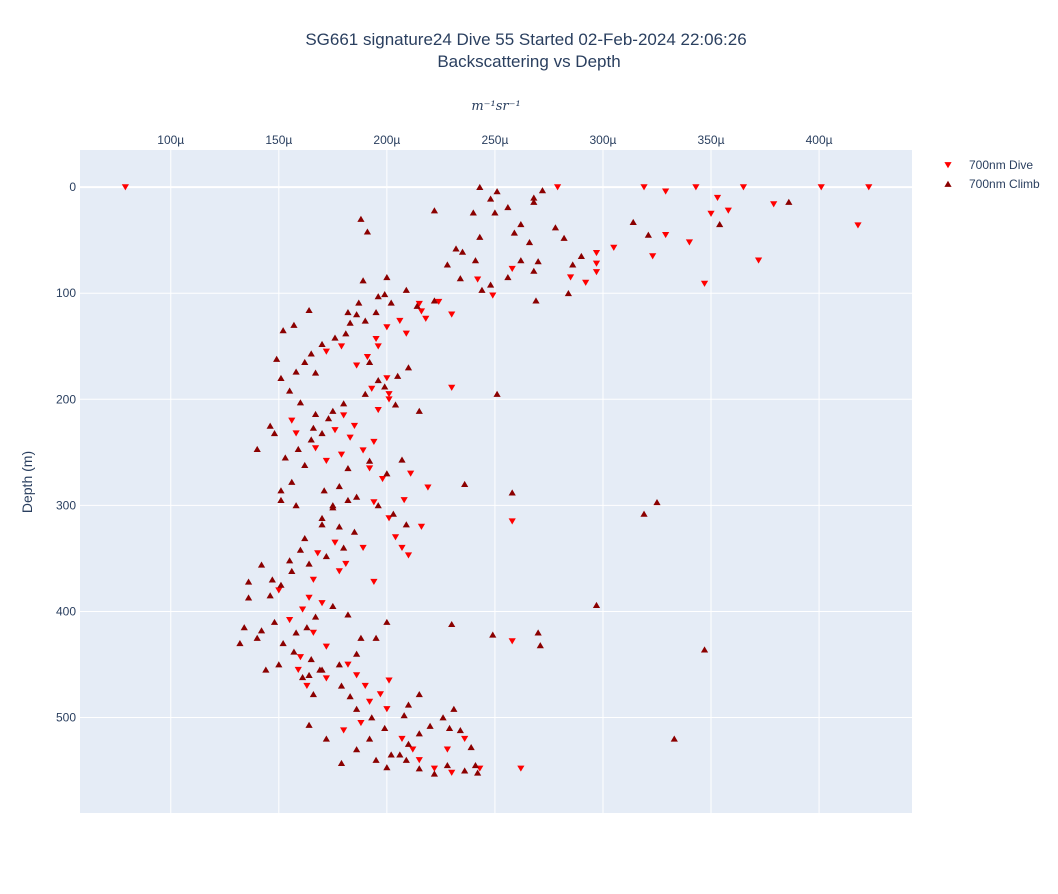 The image size is (1058, 894). I want to click on x-tick-label: 350µ, so click(711, 140).